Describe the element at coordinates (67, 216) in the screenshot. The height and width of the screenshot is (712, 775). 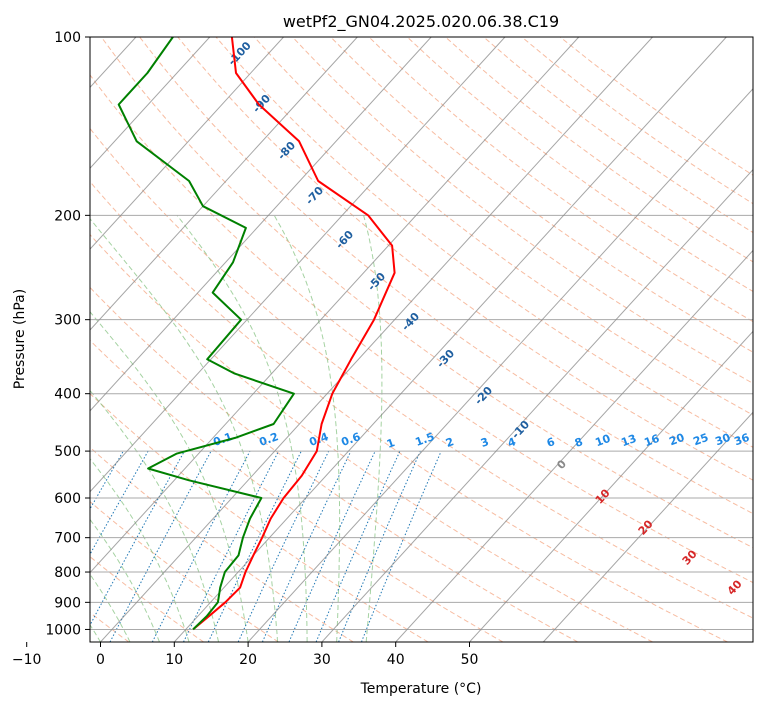
I see `y-tick-label: 200` at that location.